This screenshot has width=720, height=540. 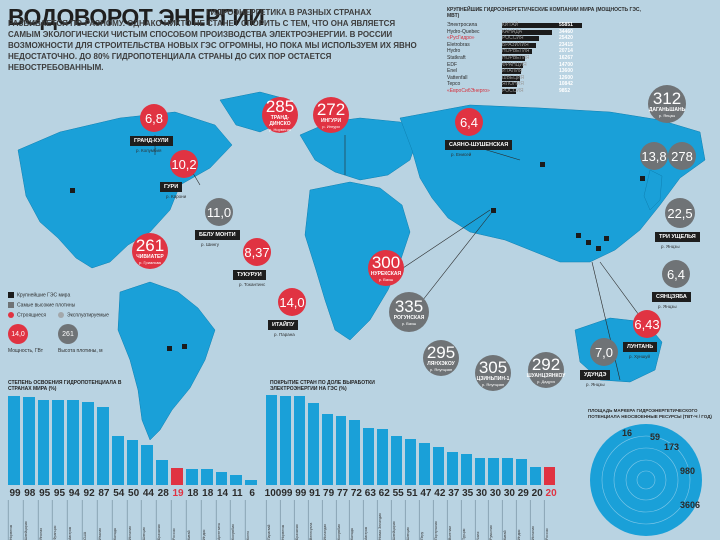 What do you see at coordinates (595, 375) in the screenshot?
I see `marker-plaque: УДУНДЭ` at bounding box center [595, 375].